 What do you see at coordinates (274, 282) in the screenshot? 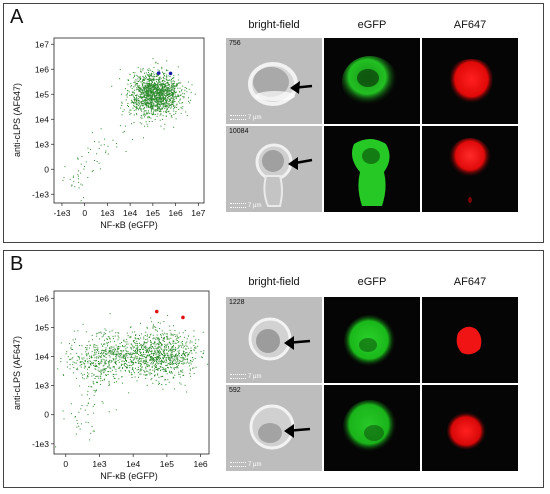
I see `column-header-bright-field: bright-field` at bounding box center [274, 282].